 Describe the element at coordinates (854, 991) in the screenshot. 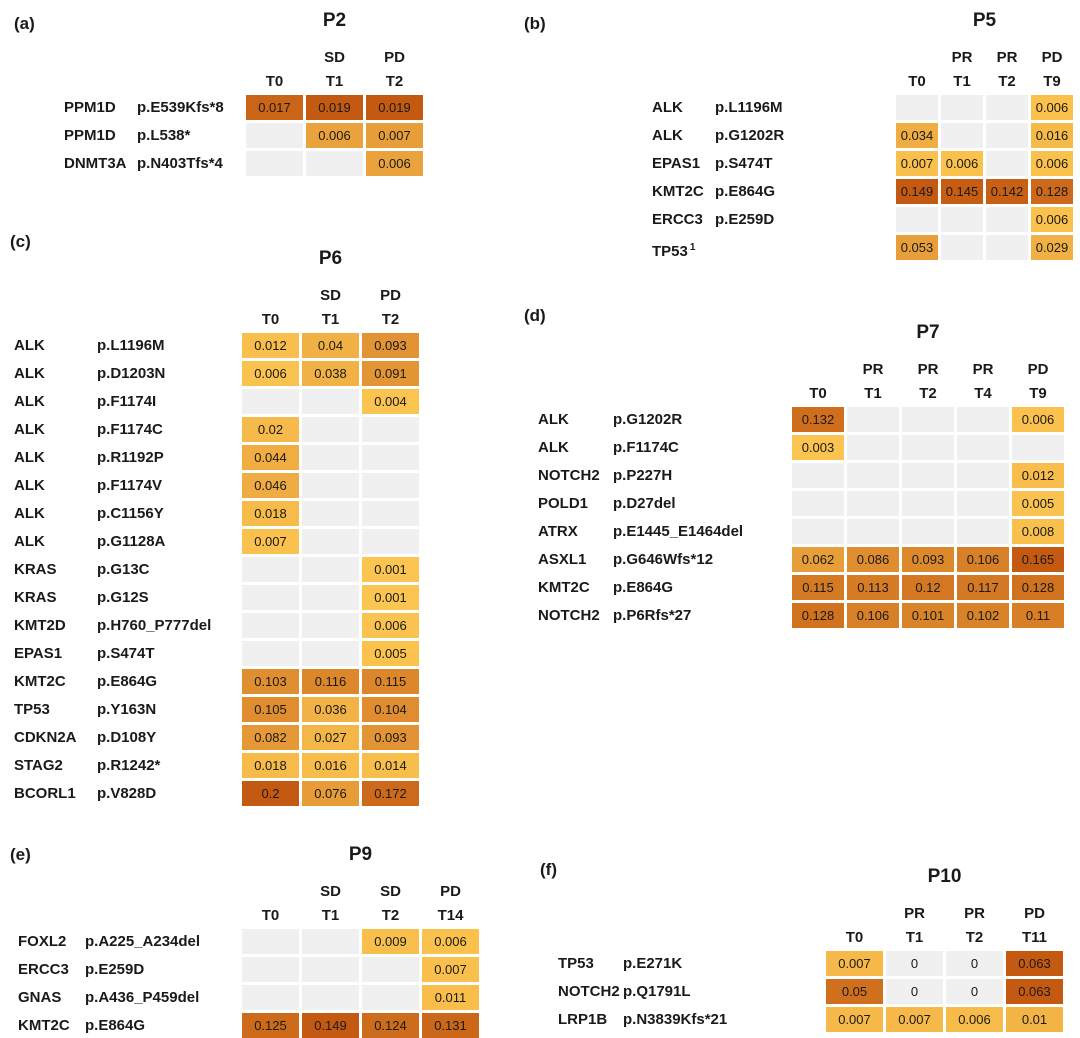

I see `vaf-cell: 0.05` at that location.